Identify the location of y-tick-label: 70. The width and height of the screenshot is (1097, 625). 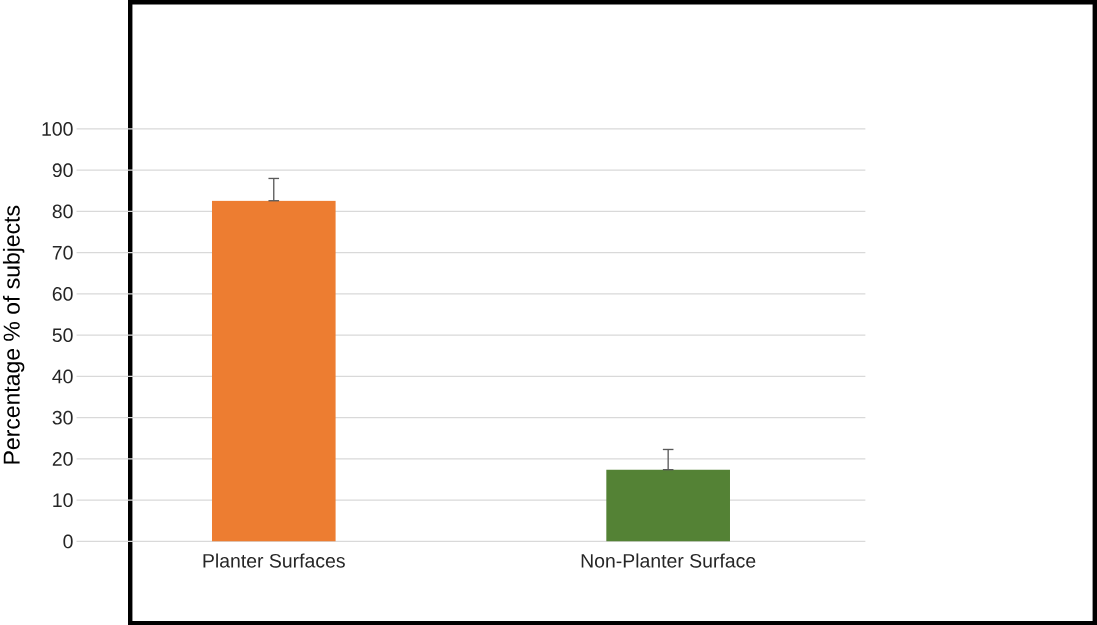
(62, 252).